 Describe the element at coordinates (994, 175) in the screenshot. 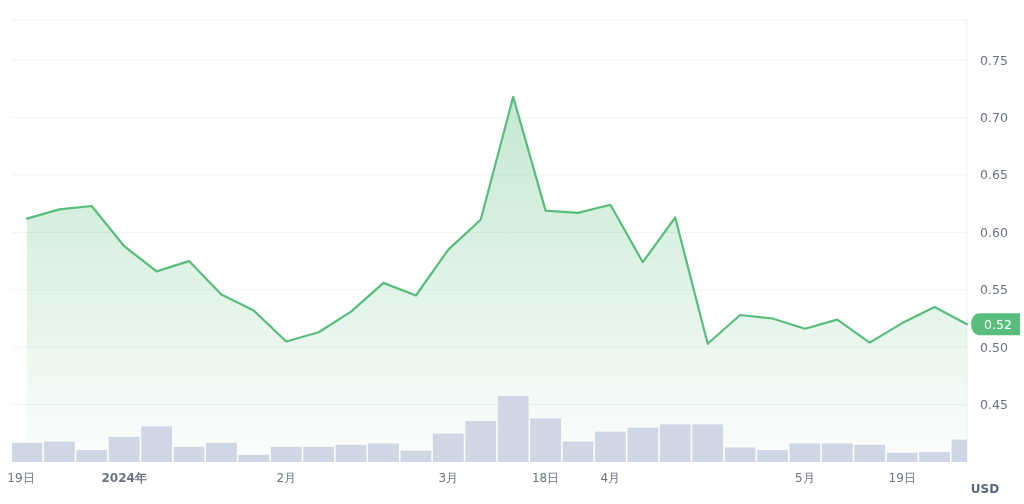

I see `y-tick-label: 0.65` at that location.